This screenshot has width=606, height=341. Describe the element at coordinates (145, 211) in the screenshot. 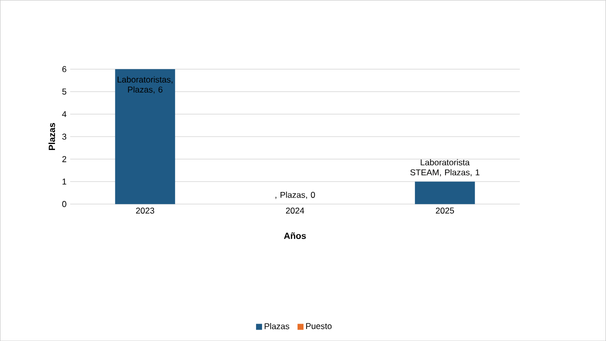

I see `x-tick-label: 2023` at that location.